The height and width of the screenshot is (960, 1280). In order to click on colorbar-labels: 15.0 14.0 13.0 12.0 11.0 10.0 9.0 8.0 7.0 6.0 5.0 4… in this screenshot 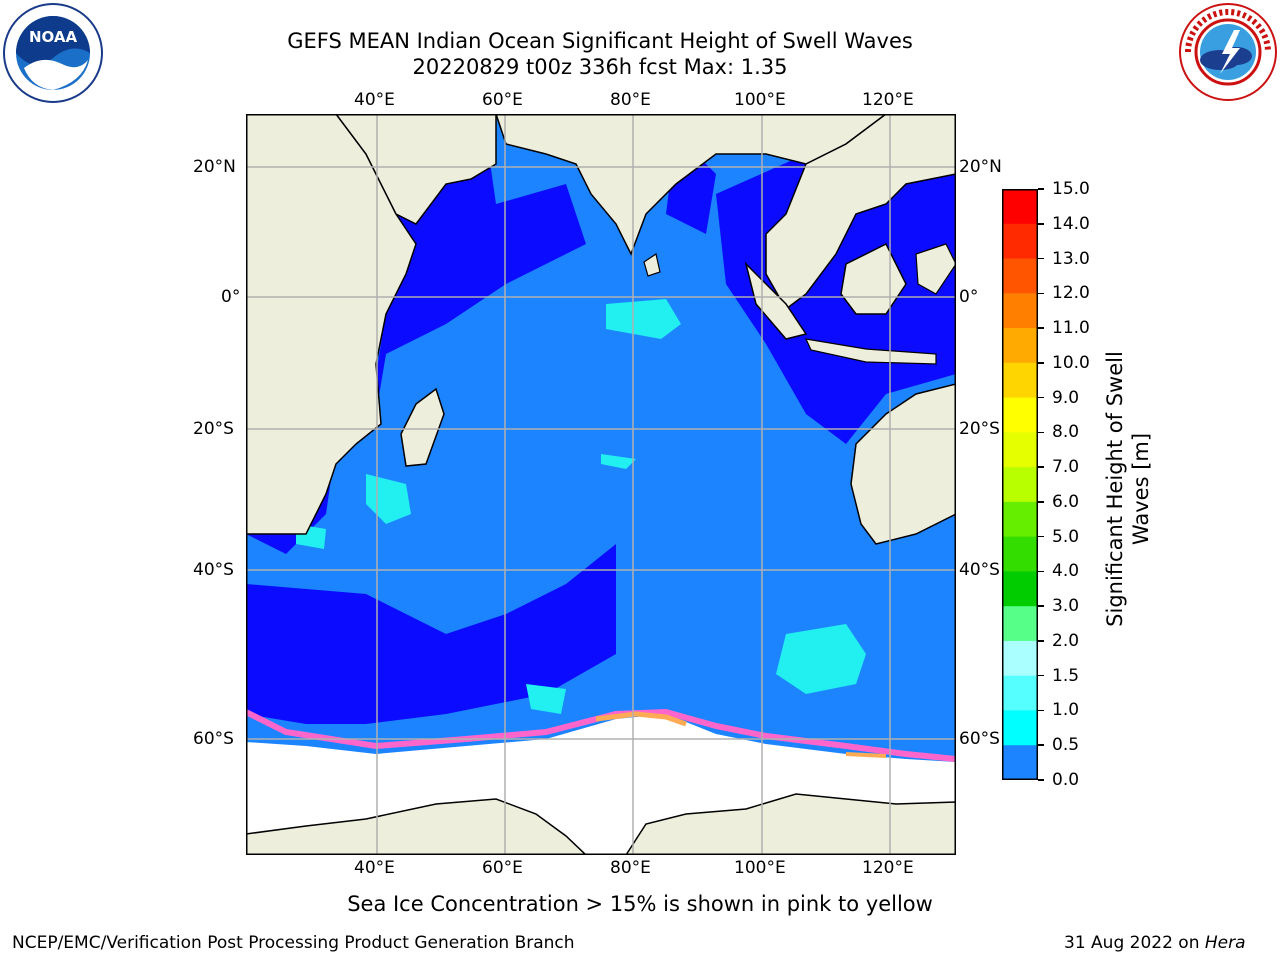, I will do `click(1074, 484)`.